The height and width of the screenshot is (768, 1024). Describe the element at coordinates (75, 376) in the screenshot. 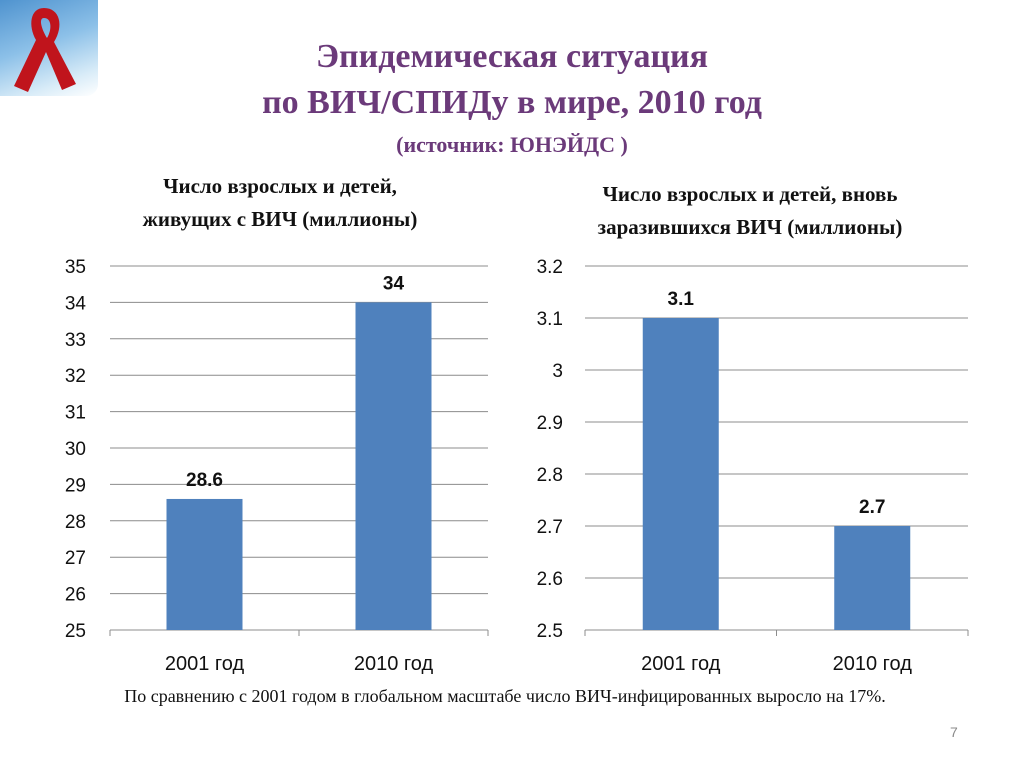

I see `y-tick-label: 32` at that location.